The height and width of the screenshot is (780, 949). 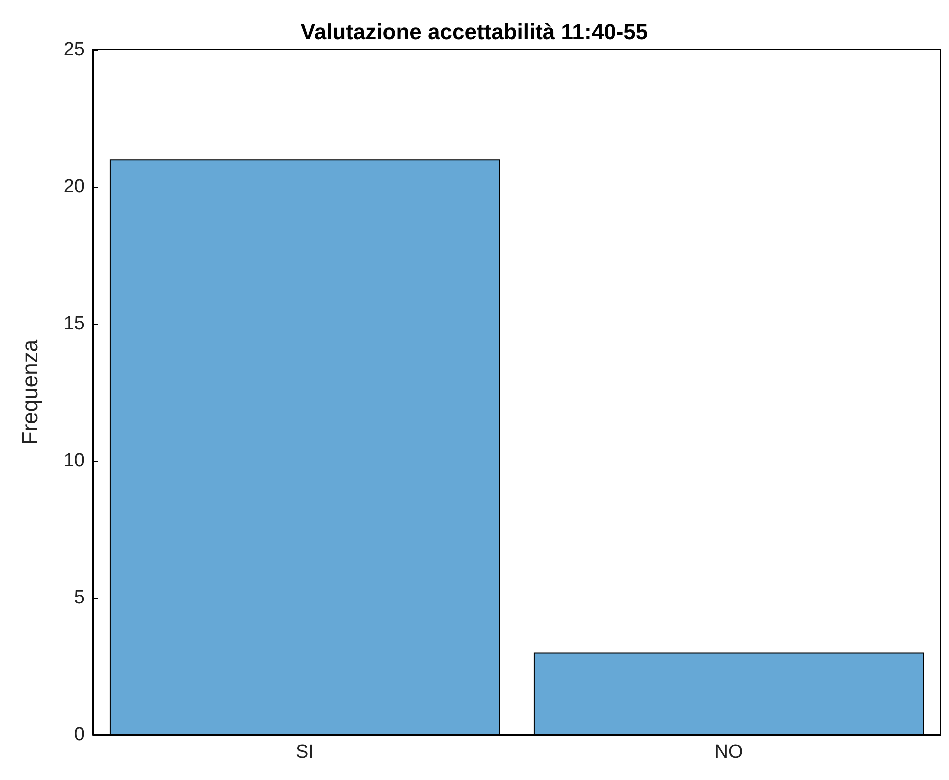 I want to click on y-tick-label: 10, so click(x=74, y=461).